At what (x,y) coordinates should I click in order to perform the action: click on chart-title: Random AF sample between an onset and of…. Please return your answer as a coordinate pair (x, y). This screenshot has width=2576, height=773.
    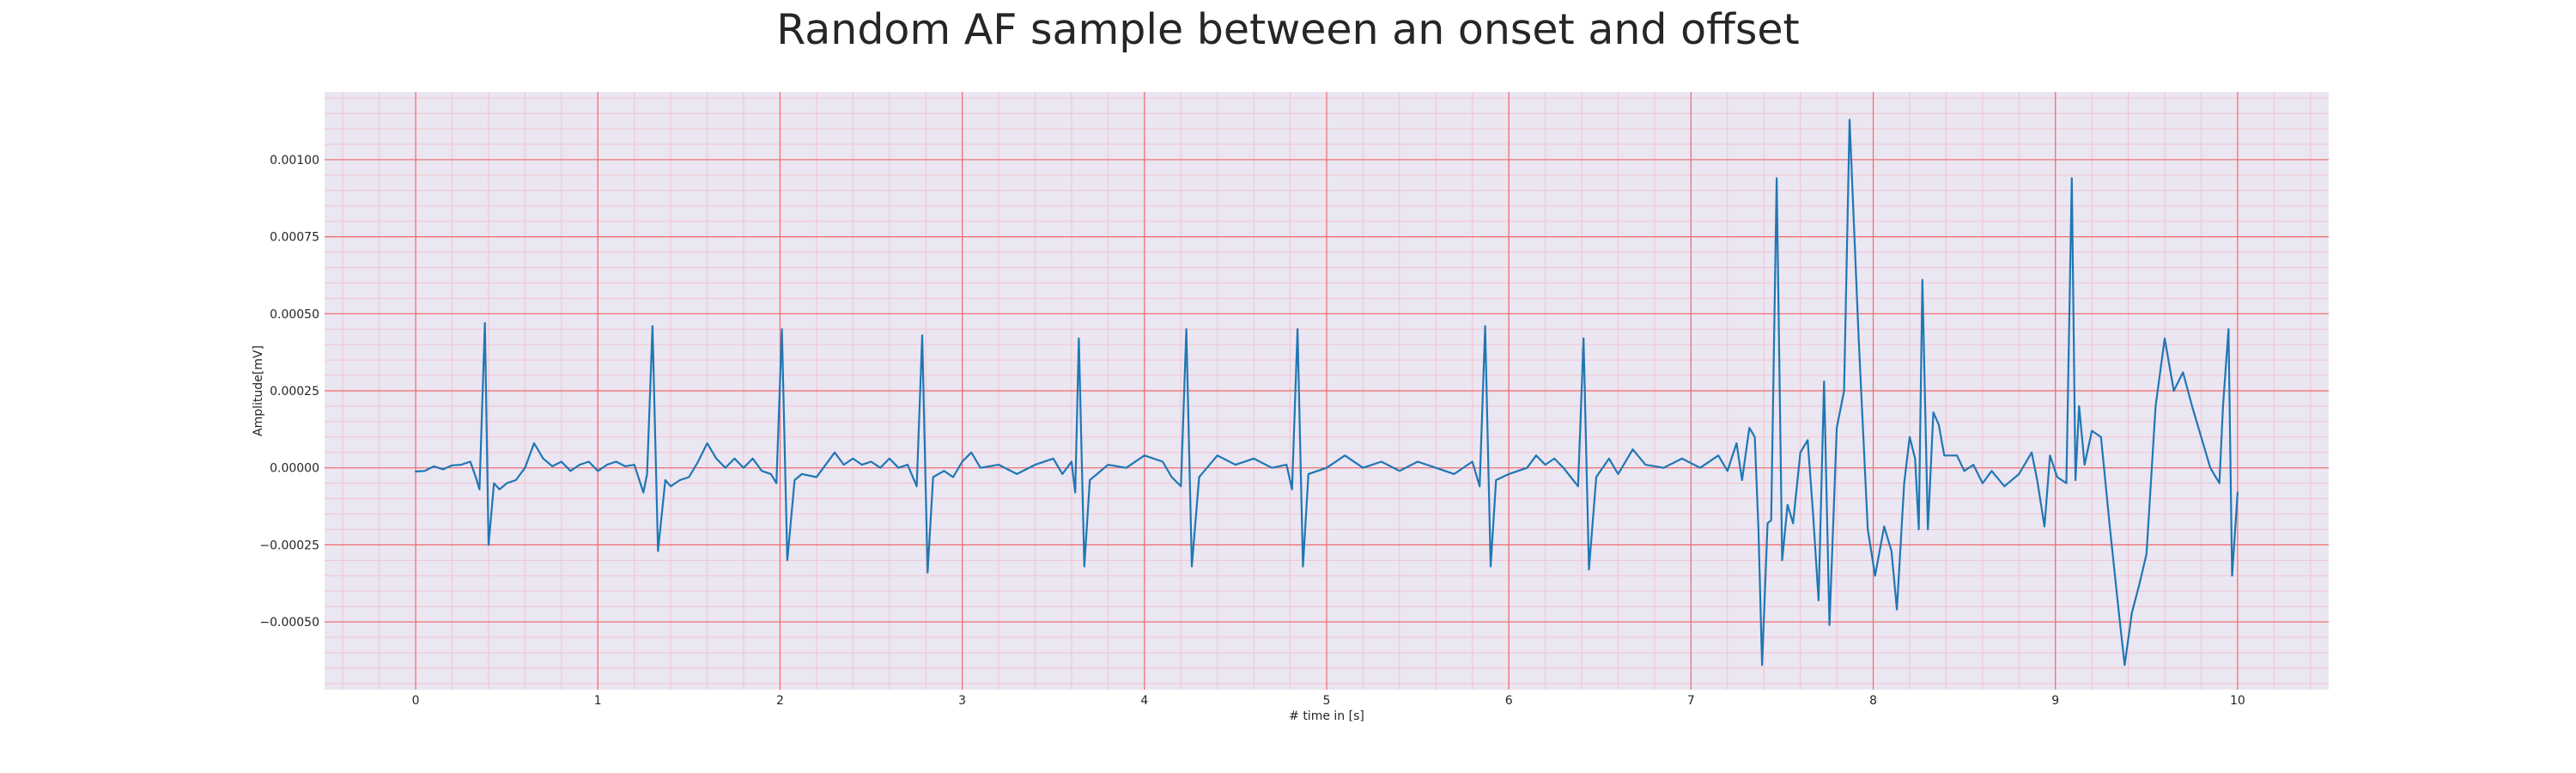
    Looking at the image, I should click on (1288, 30).